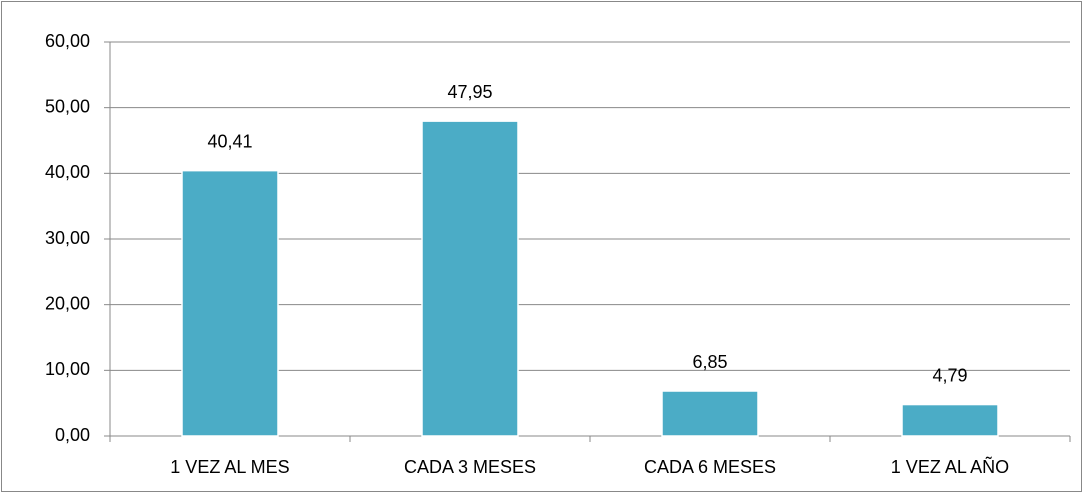  What do you see at coordinates (67, 303) in the screenshot?
I see `y-tick-label: 20,00` at bounding box center [67, 303].